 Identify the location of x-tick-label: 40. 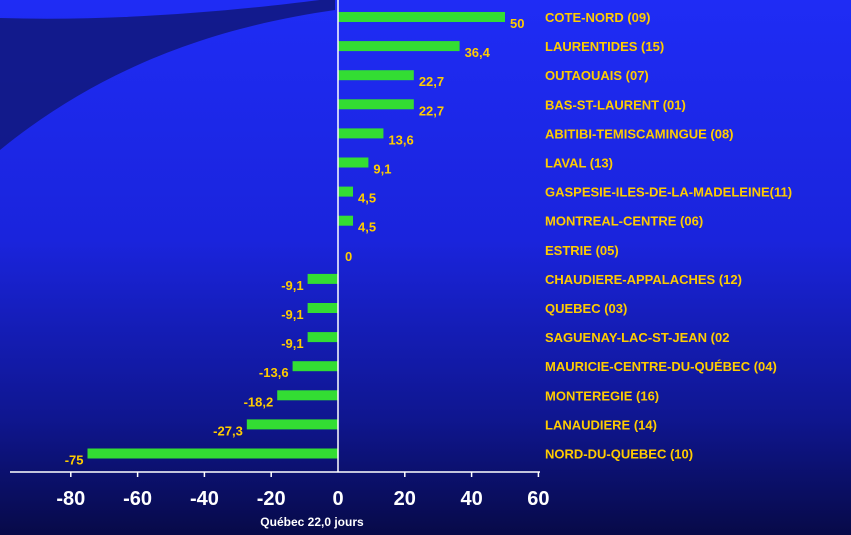
(471, 499).